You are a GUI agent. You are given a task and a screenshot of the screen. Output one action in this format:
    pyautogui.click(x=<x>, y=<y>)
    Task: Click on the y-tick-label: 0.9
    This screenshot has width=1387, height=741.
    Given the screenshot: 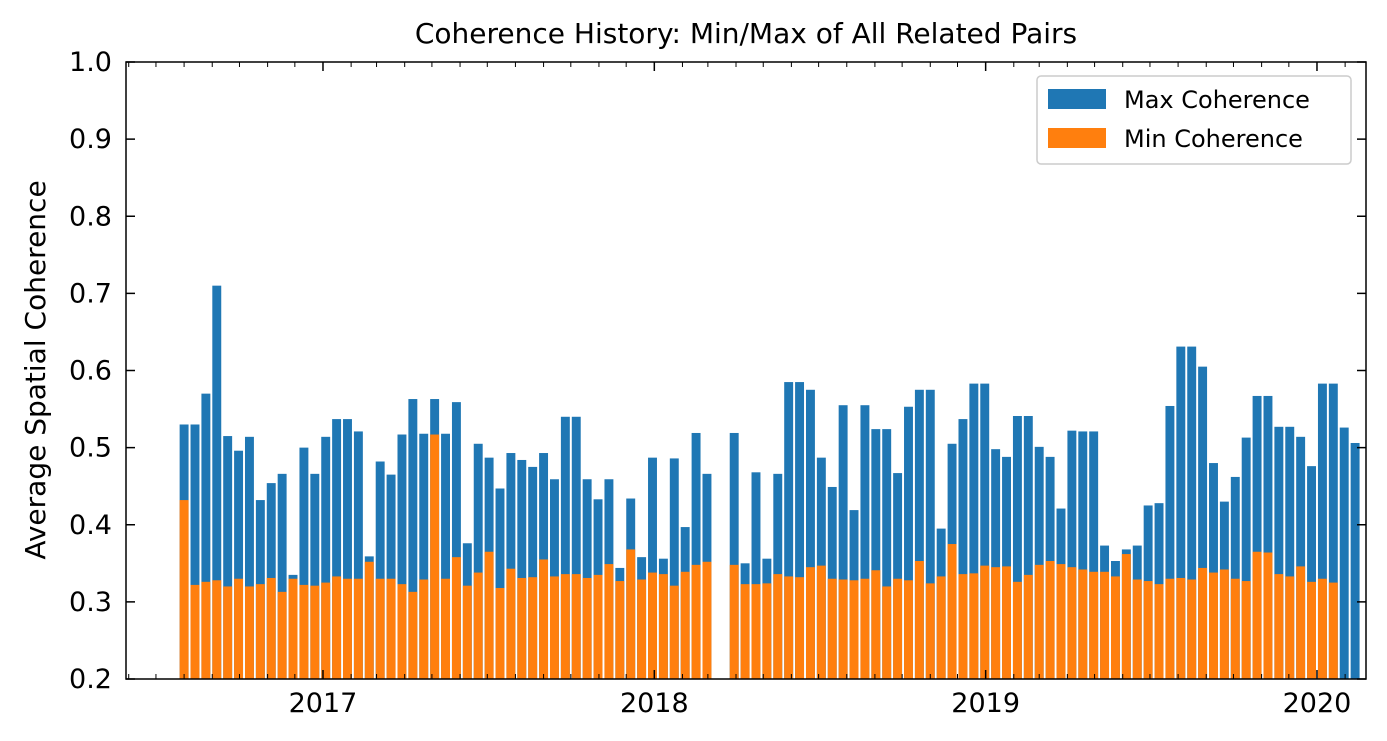 What is the action you would take?
    pyautogui.click(x=90, y=139)
    